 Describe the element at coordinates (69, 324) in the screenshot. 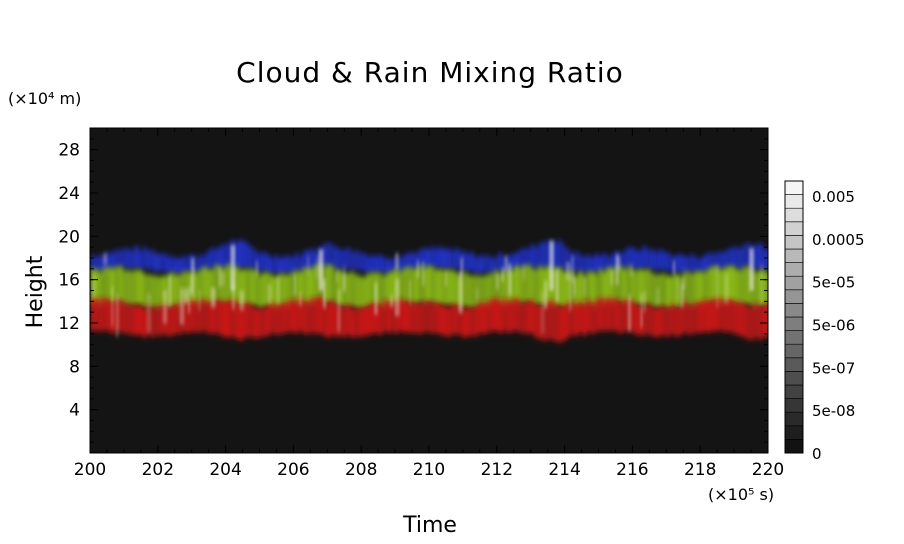

I see `y-tick-label: 12` at that location.